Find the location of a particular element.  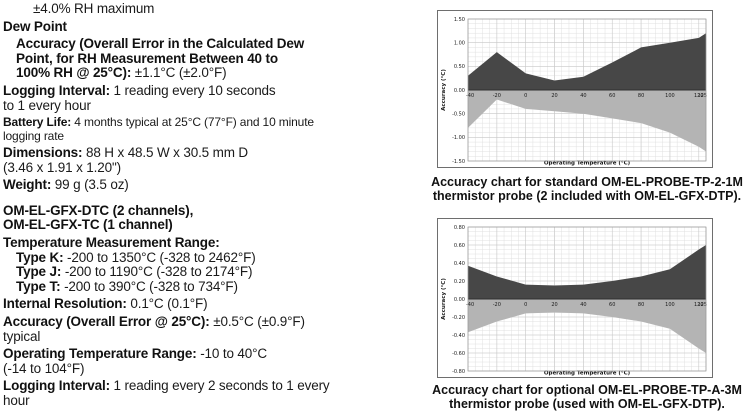

spec-label: Dimensions: is located at coordinates (43, 152).